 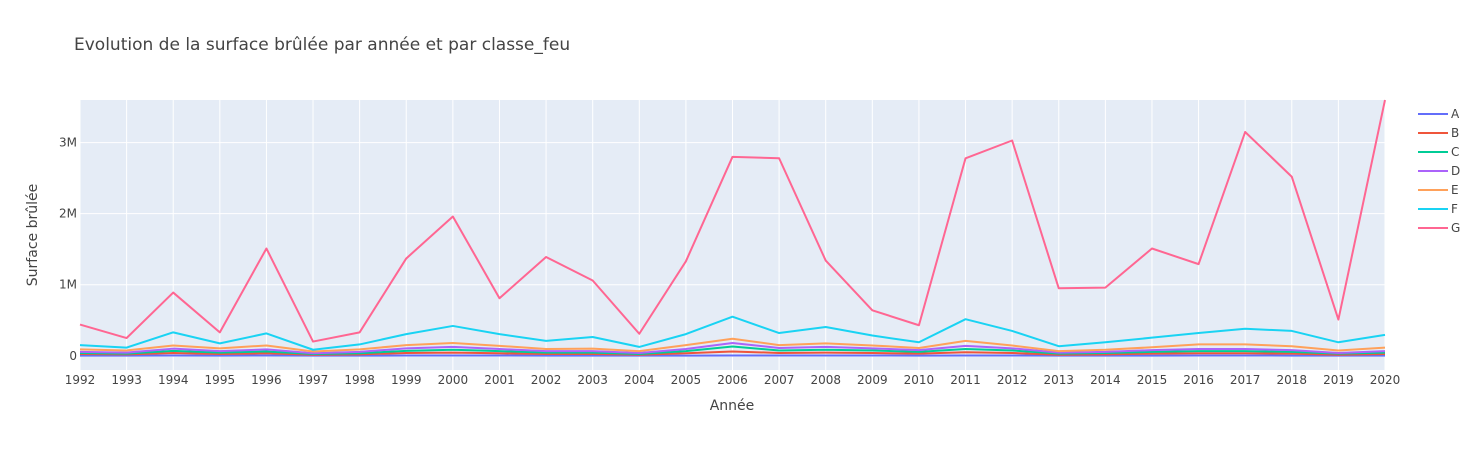 I want to click on x-tick-label: 2019, so click(x=1338, y=380).